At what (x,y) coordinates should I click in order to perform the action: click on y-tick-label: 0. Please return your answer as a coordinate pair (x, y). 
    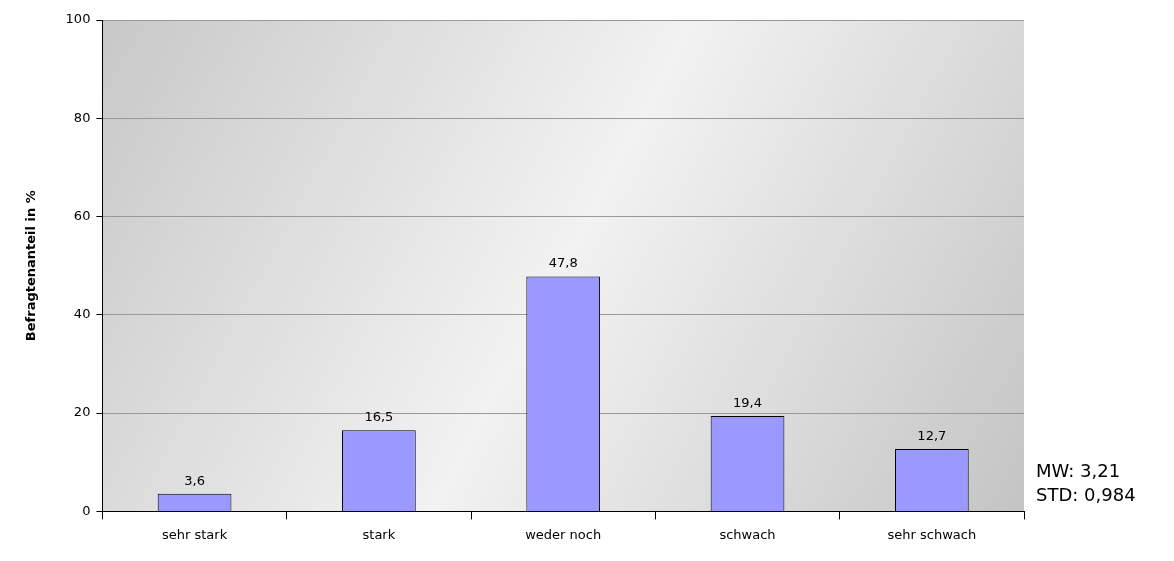
    Looking at the image, I should click on (86, 510).